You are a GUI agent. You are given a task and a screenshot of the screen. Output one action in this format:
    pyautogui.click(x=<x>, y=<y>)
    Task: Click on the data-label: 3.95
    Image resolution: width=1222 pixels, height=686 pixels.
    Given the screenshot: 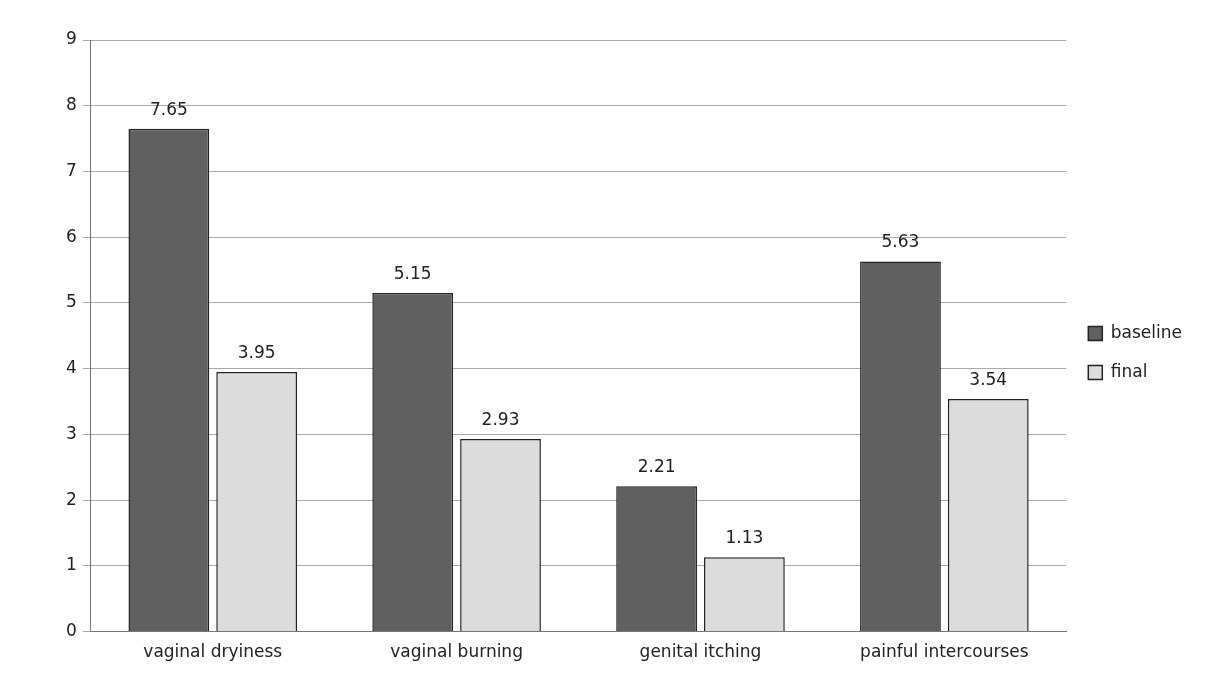 What is the action you would take?
    pyautogui.click(x=256, y=351)
    